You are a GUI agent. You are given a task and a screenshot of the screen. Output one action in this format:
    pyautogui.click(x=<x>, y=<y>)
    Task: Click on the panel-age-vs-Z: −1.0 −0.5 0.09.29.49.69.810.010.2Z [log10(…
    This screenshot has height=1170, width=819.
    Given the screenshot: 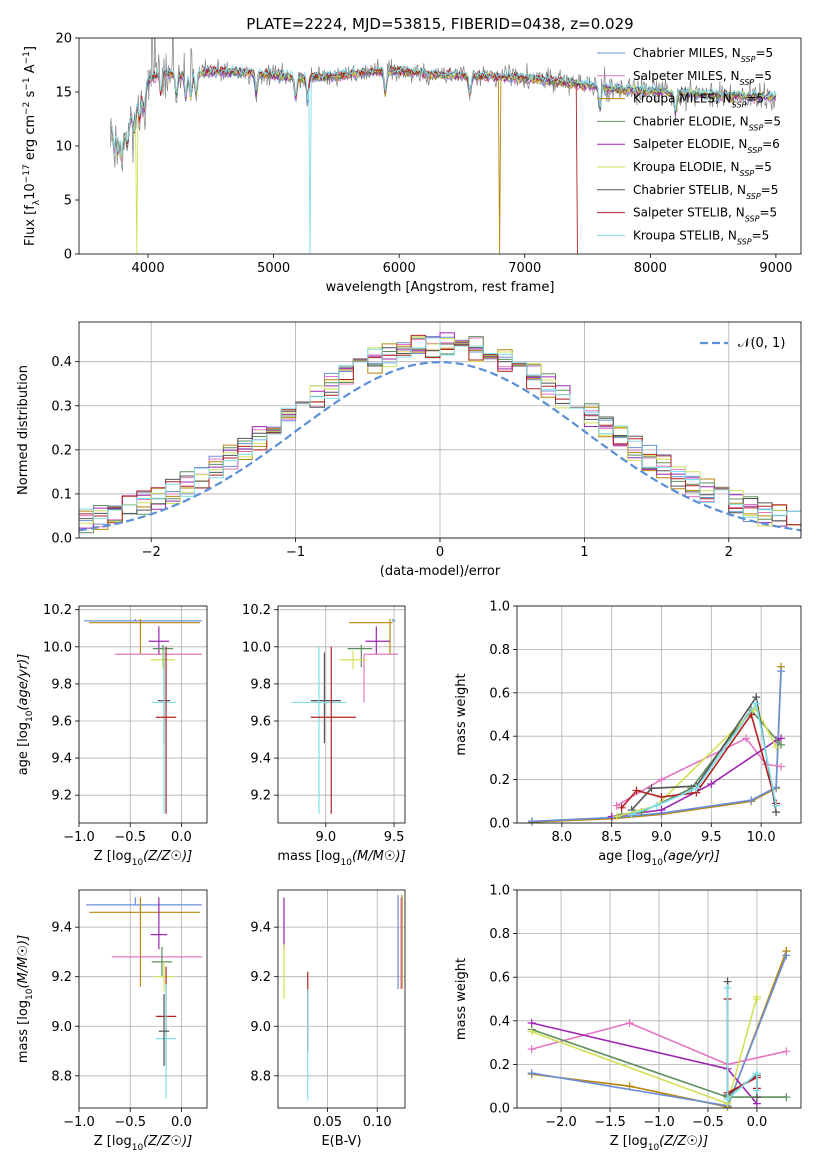 What is the action you would take?
    pyautogui.click(x=112, y=735)
    